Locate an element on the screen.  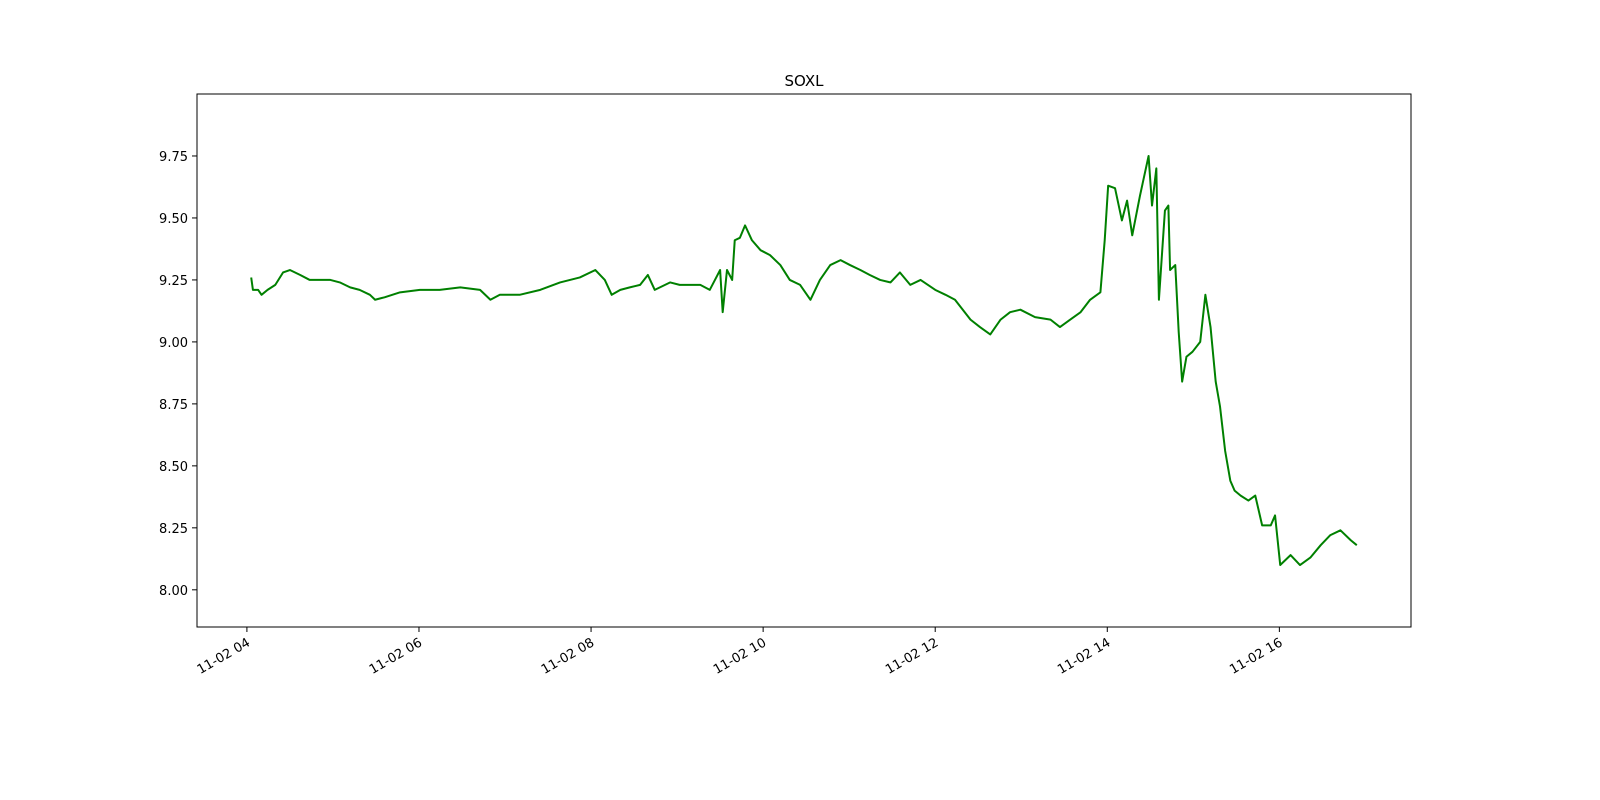
y-tick-label: 9.75 is located at coordinates (173, 157).